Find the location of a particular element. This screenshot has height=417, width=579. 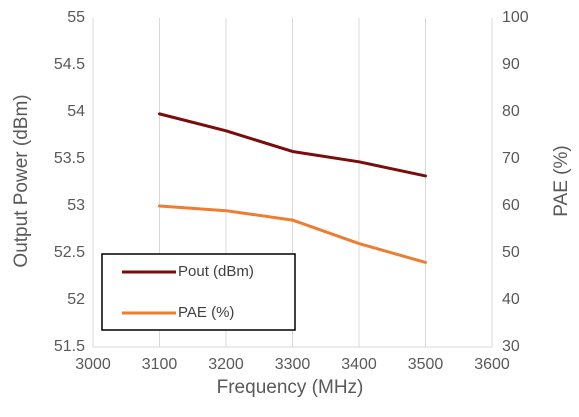

y-tick-label: 53.5 is located at coordinates (69, 158).